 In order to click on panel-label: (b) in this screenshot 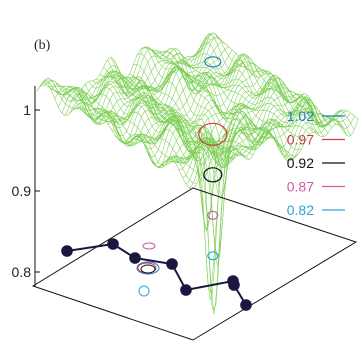, I will do `click(42, 45)`.